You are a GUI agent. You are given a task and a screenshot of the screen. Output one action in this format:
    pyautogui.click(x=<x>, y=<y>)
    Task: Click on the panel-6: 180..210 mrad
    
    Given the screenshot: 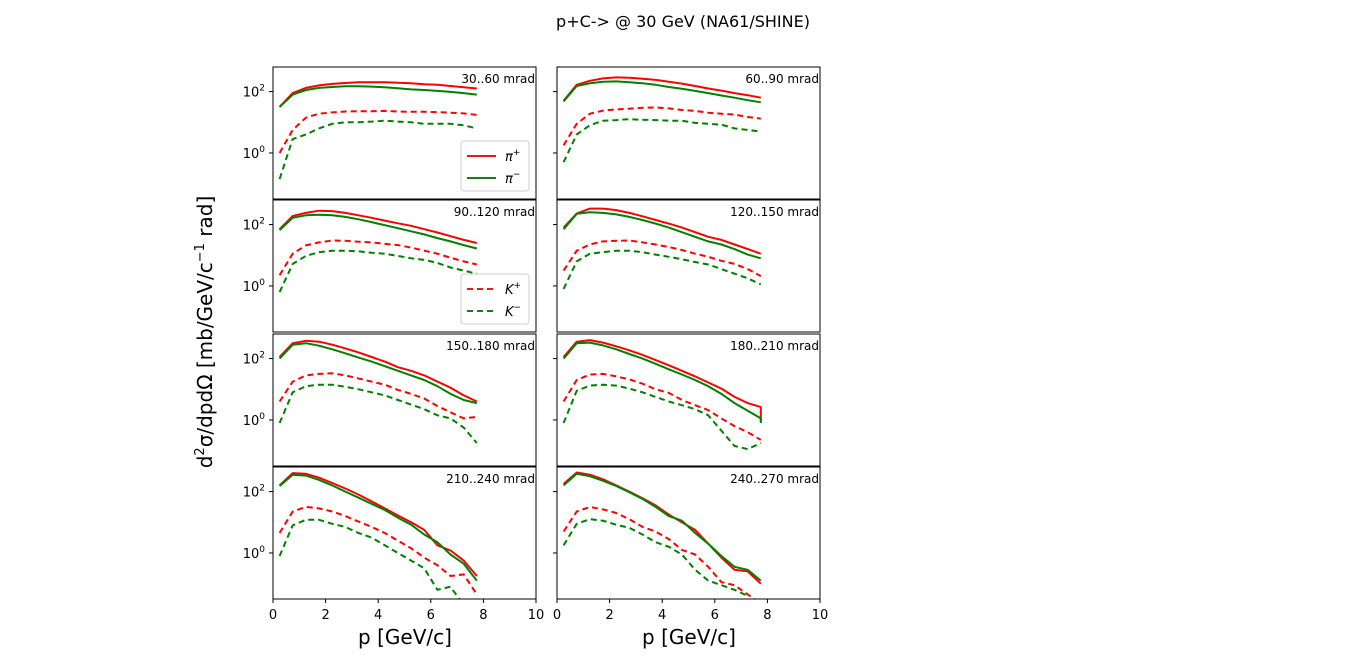 What is the action you would take?
    pyautogui.click(x=687, y=400)
    